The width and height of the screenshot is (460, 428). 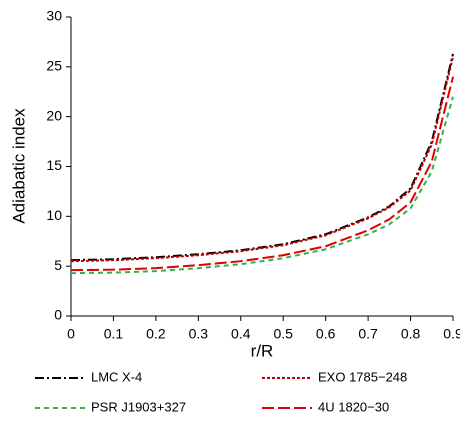 What do you see at coordinates (114, 334) in the screenshot?
I see `x-tick-label: 0.1` at bounding box center [114, 334].